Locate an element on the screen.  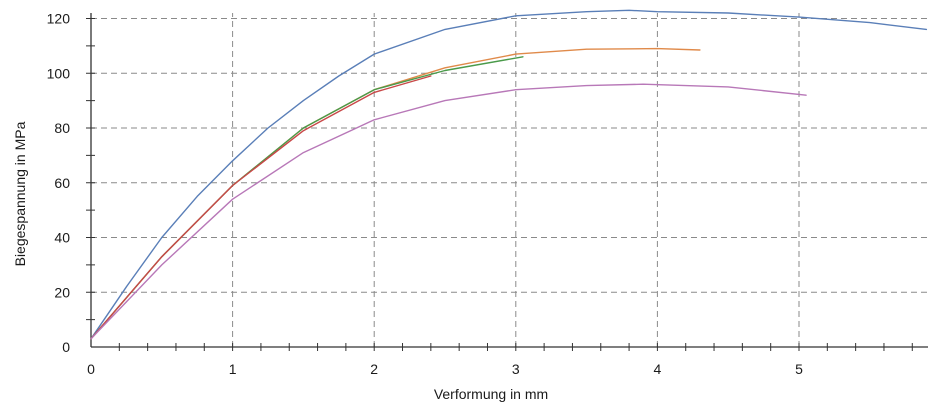
y-tick-label: 80 is located at coordinates (62, 128).